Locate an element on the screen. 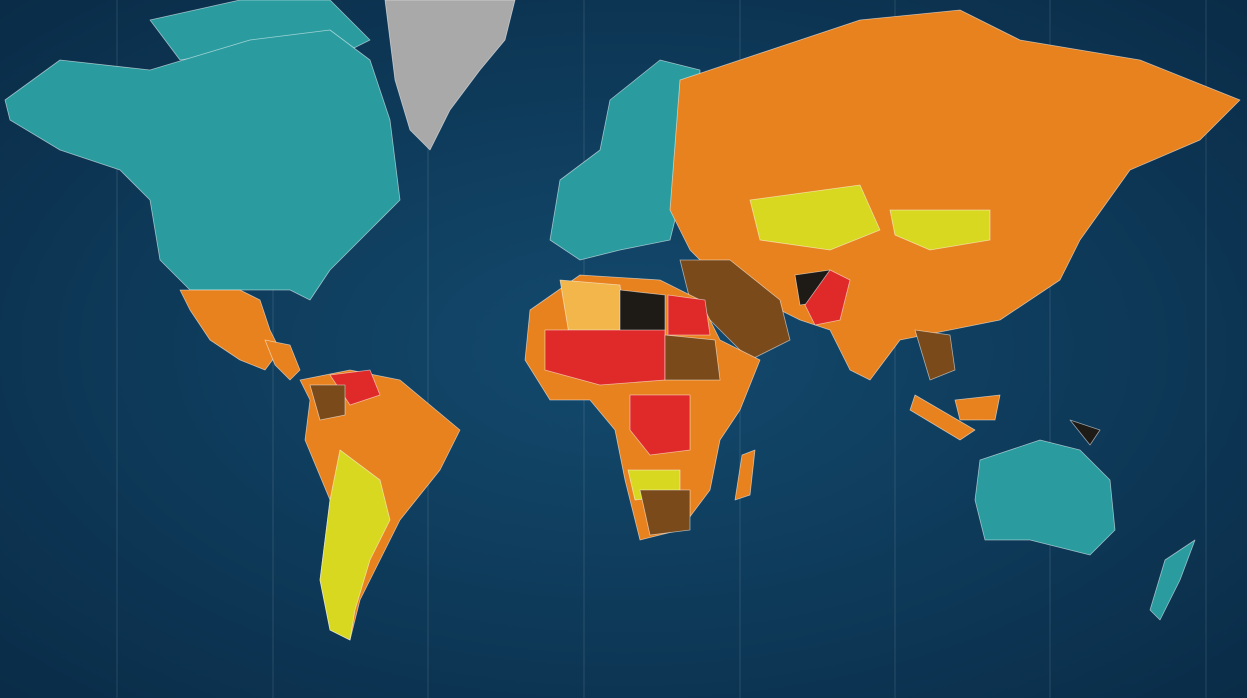 This screenshot has height=698, width=1247. sahel is located at coordinates (605, 357).